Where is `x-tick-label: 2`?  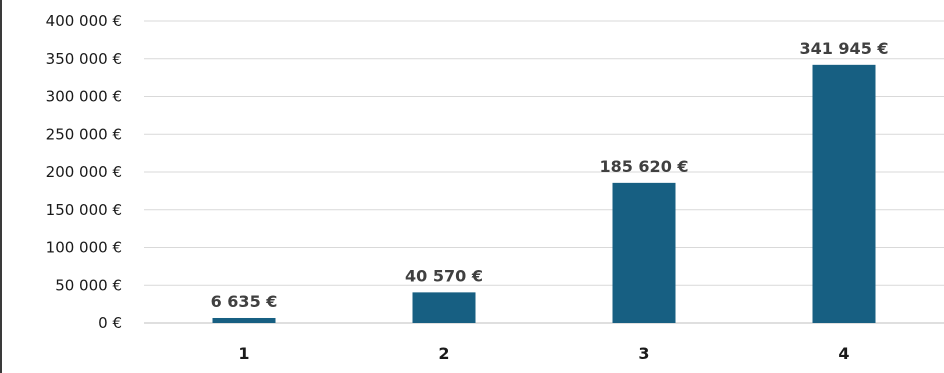 x-tick-label: 2 is located at coordinates (443, 353).